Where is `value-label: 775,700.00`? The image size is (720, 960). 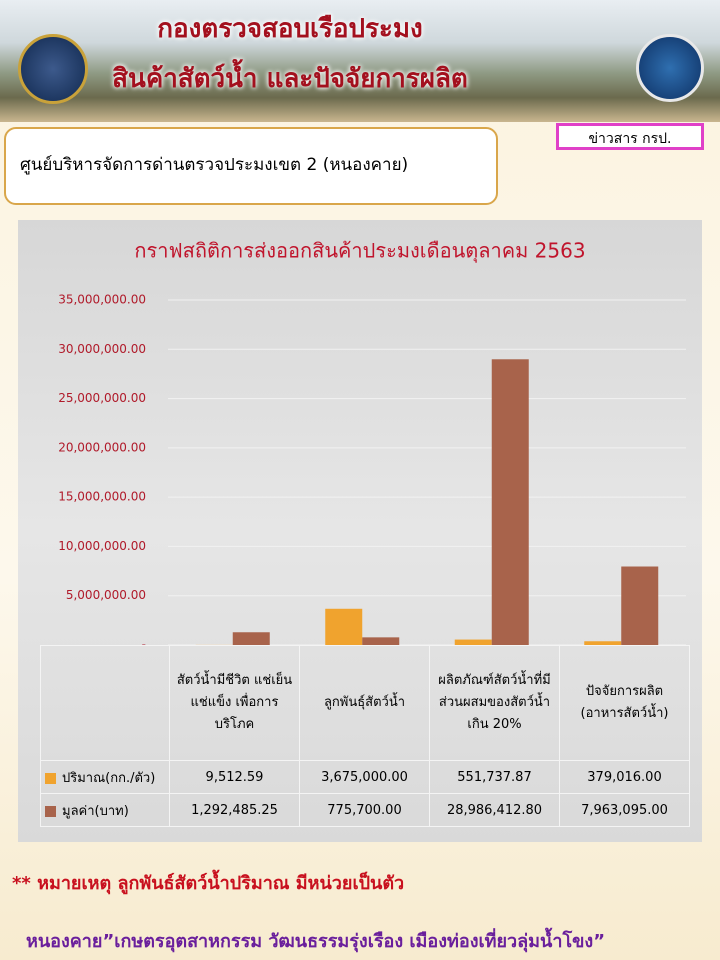
value-label: 775,700.00 is located at coordinates (364, 810).